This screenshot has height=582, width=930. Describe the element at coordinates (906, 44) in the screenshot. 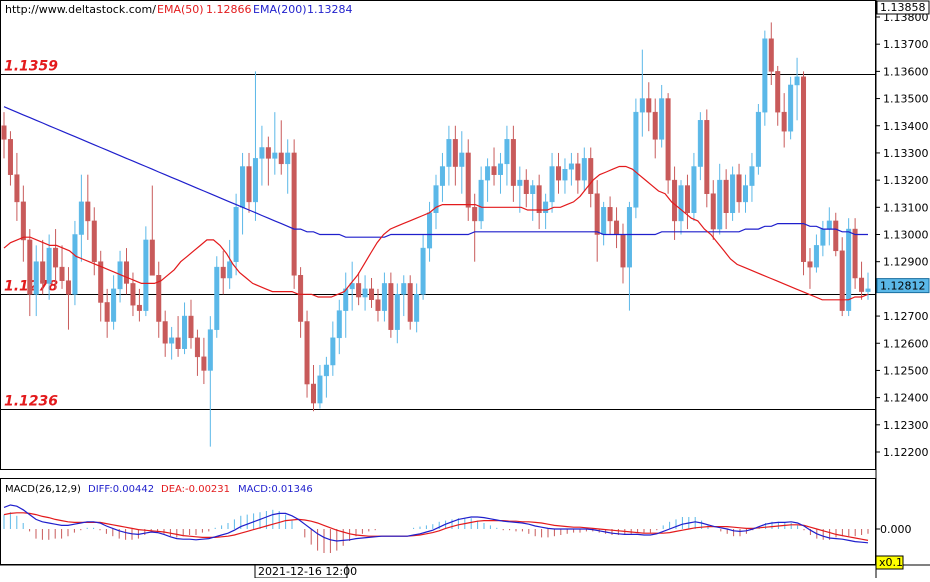

I see `y-tick-label: 1.13700` at that location.